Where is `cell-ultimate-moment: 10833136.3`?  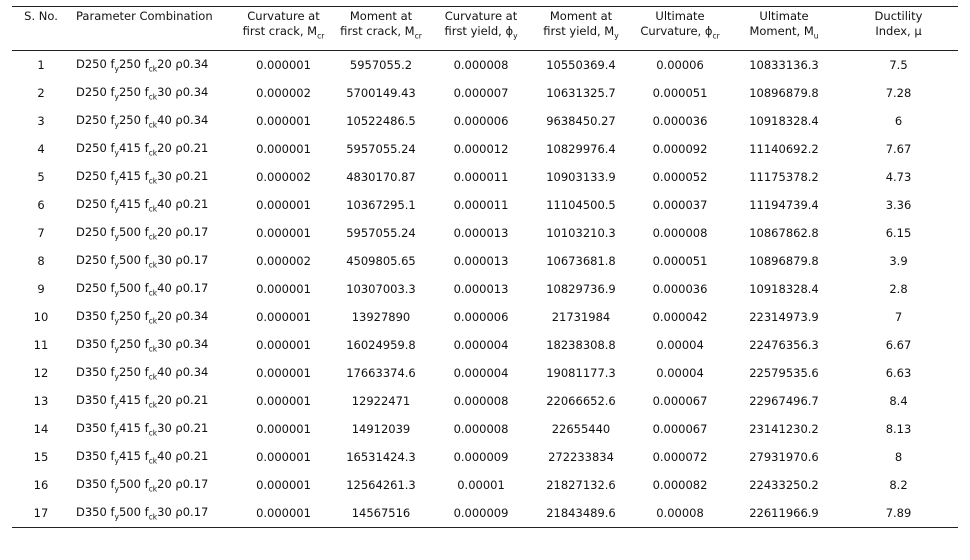
cell-ultimate-moment: 10833136.3 is located at coordinates (784, 65).